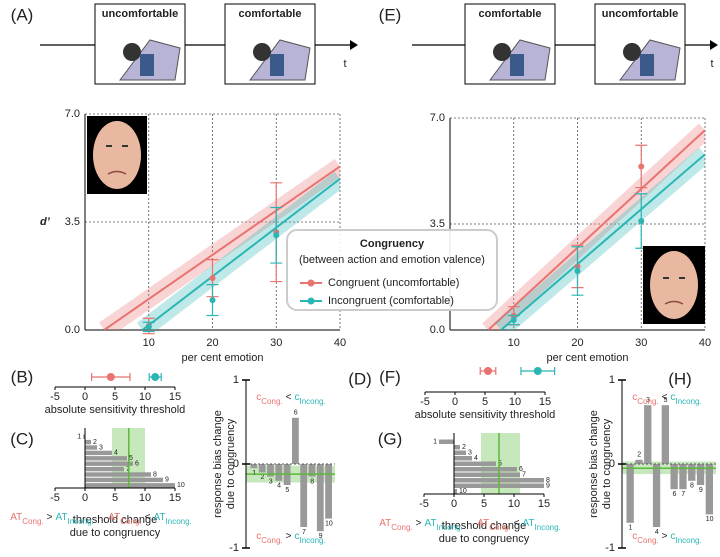 The width and height of the screenshot is (720, 557). Describe the element at coordinates (392, 260) in the screenshot. I see `legend-subtitle: (between action and emotion valence)` at that location.